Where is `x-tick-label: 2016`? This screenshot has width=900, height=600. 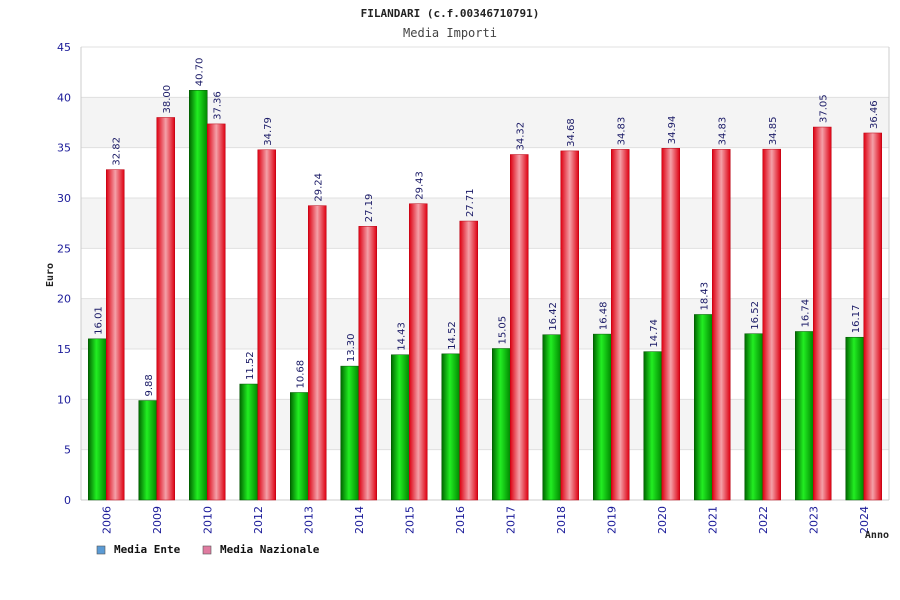 x-tick-label: 2016 is located at coordinates (460, 520).